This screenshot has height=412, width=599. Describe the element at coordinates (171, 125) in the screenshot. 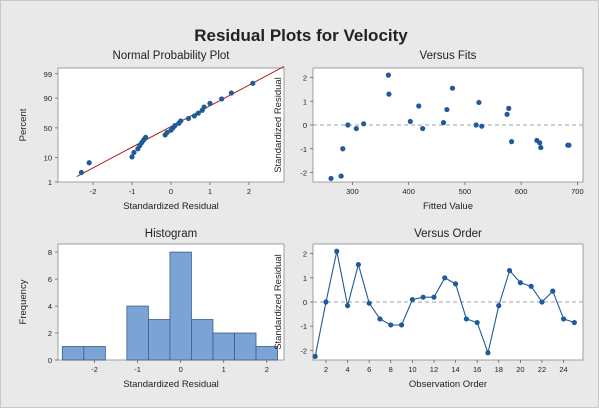

I see `plot-area` at that location.